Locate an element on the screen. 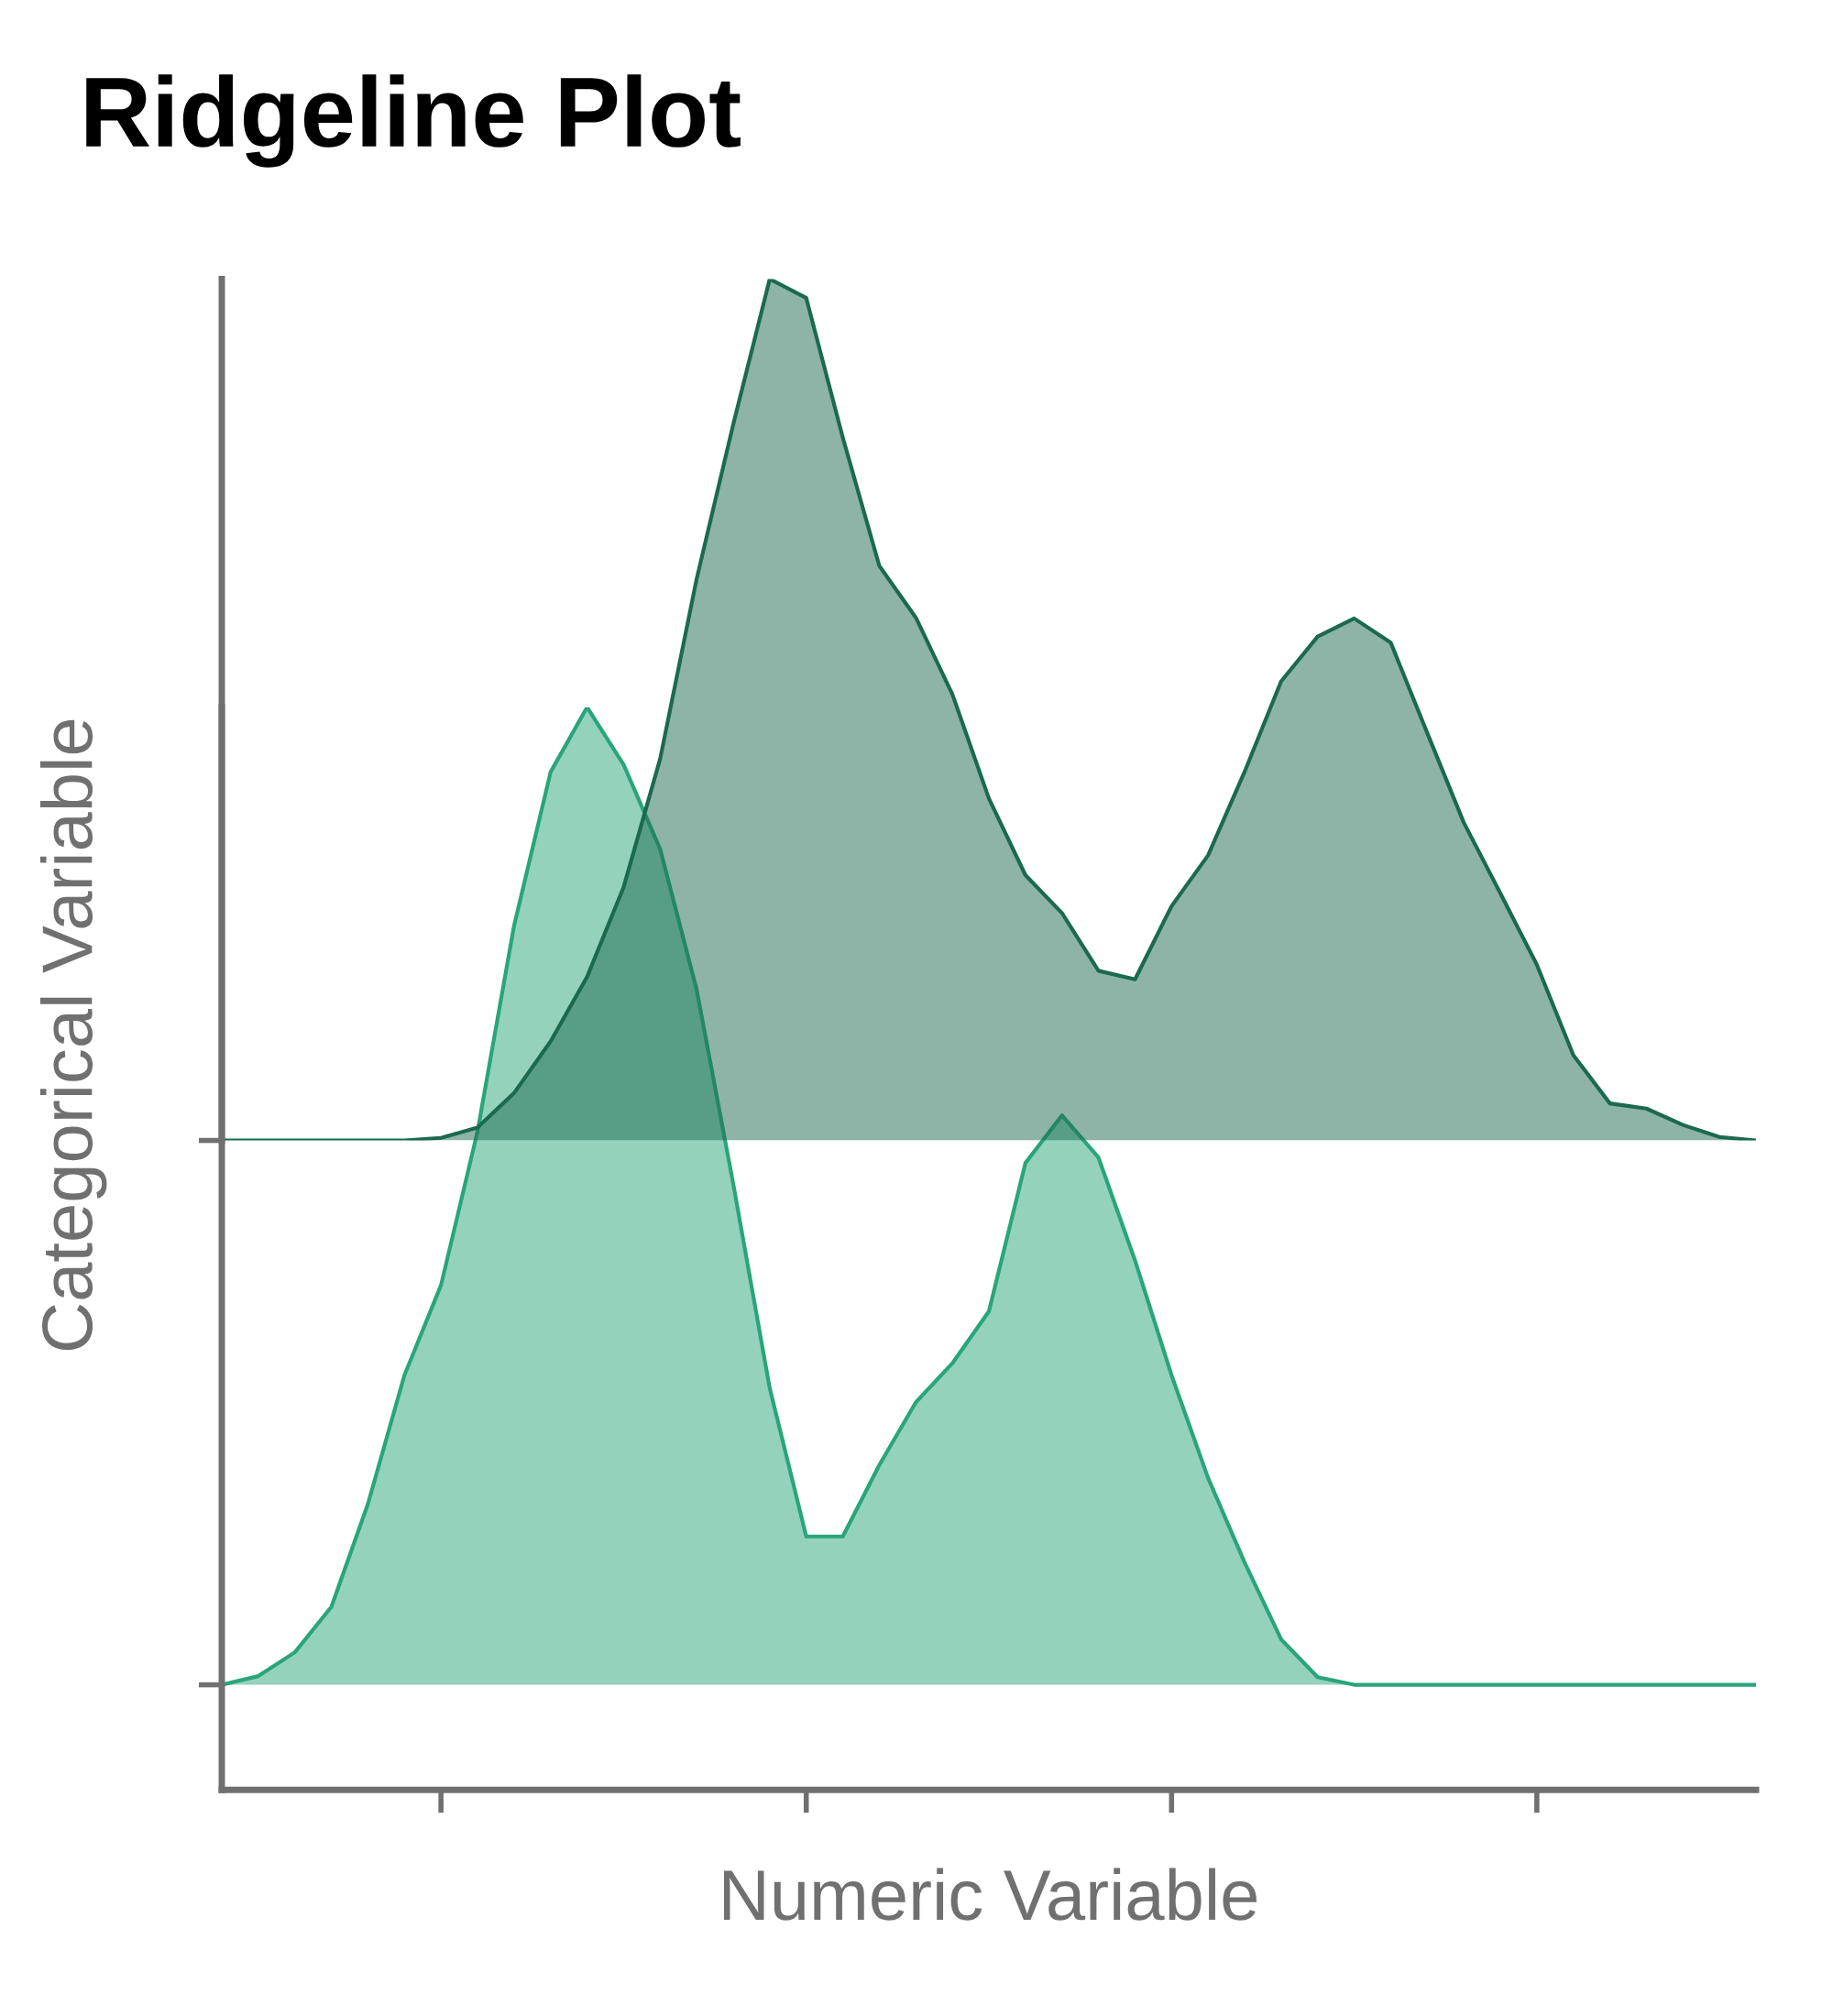  y-axis-title: Categorical Variable is located at coordinates (73, 1035).